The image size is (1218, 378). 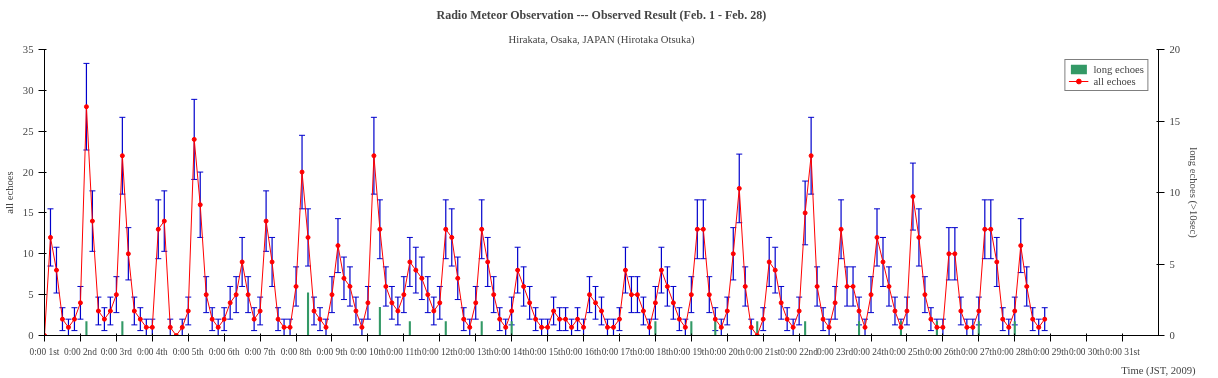 What do you see at coordinates (368, 351) in the screenshot?
I see `x-tick-label: 0:00 10th` at bounding box center [368, 351].